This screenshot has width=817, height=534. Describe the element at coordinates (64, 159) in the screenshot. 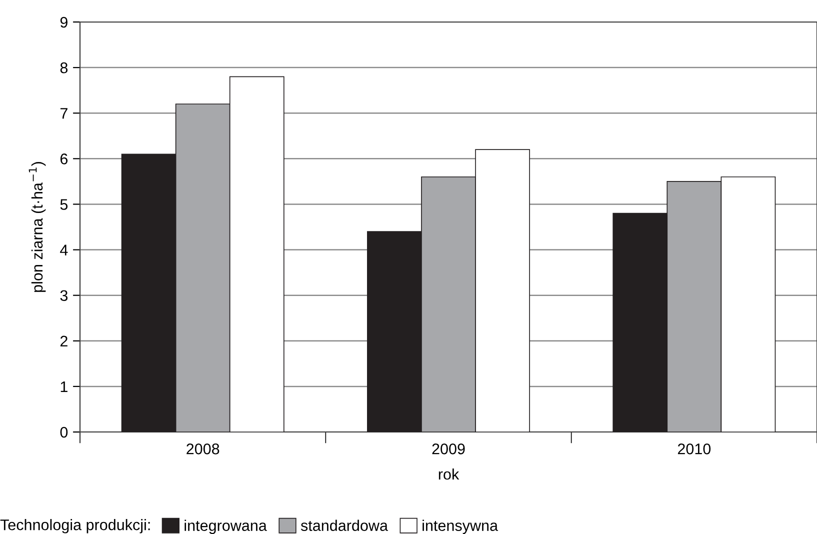

I see `y-tick-label: 6` at that location.